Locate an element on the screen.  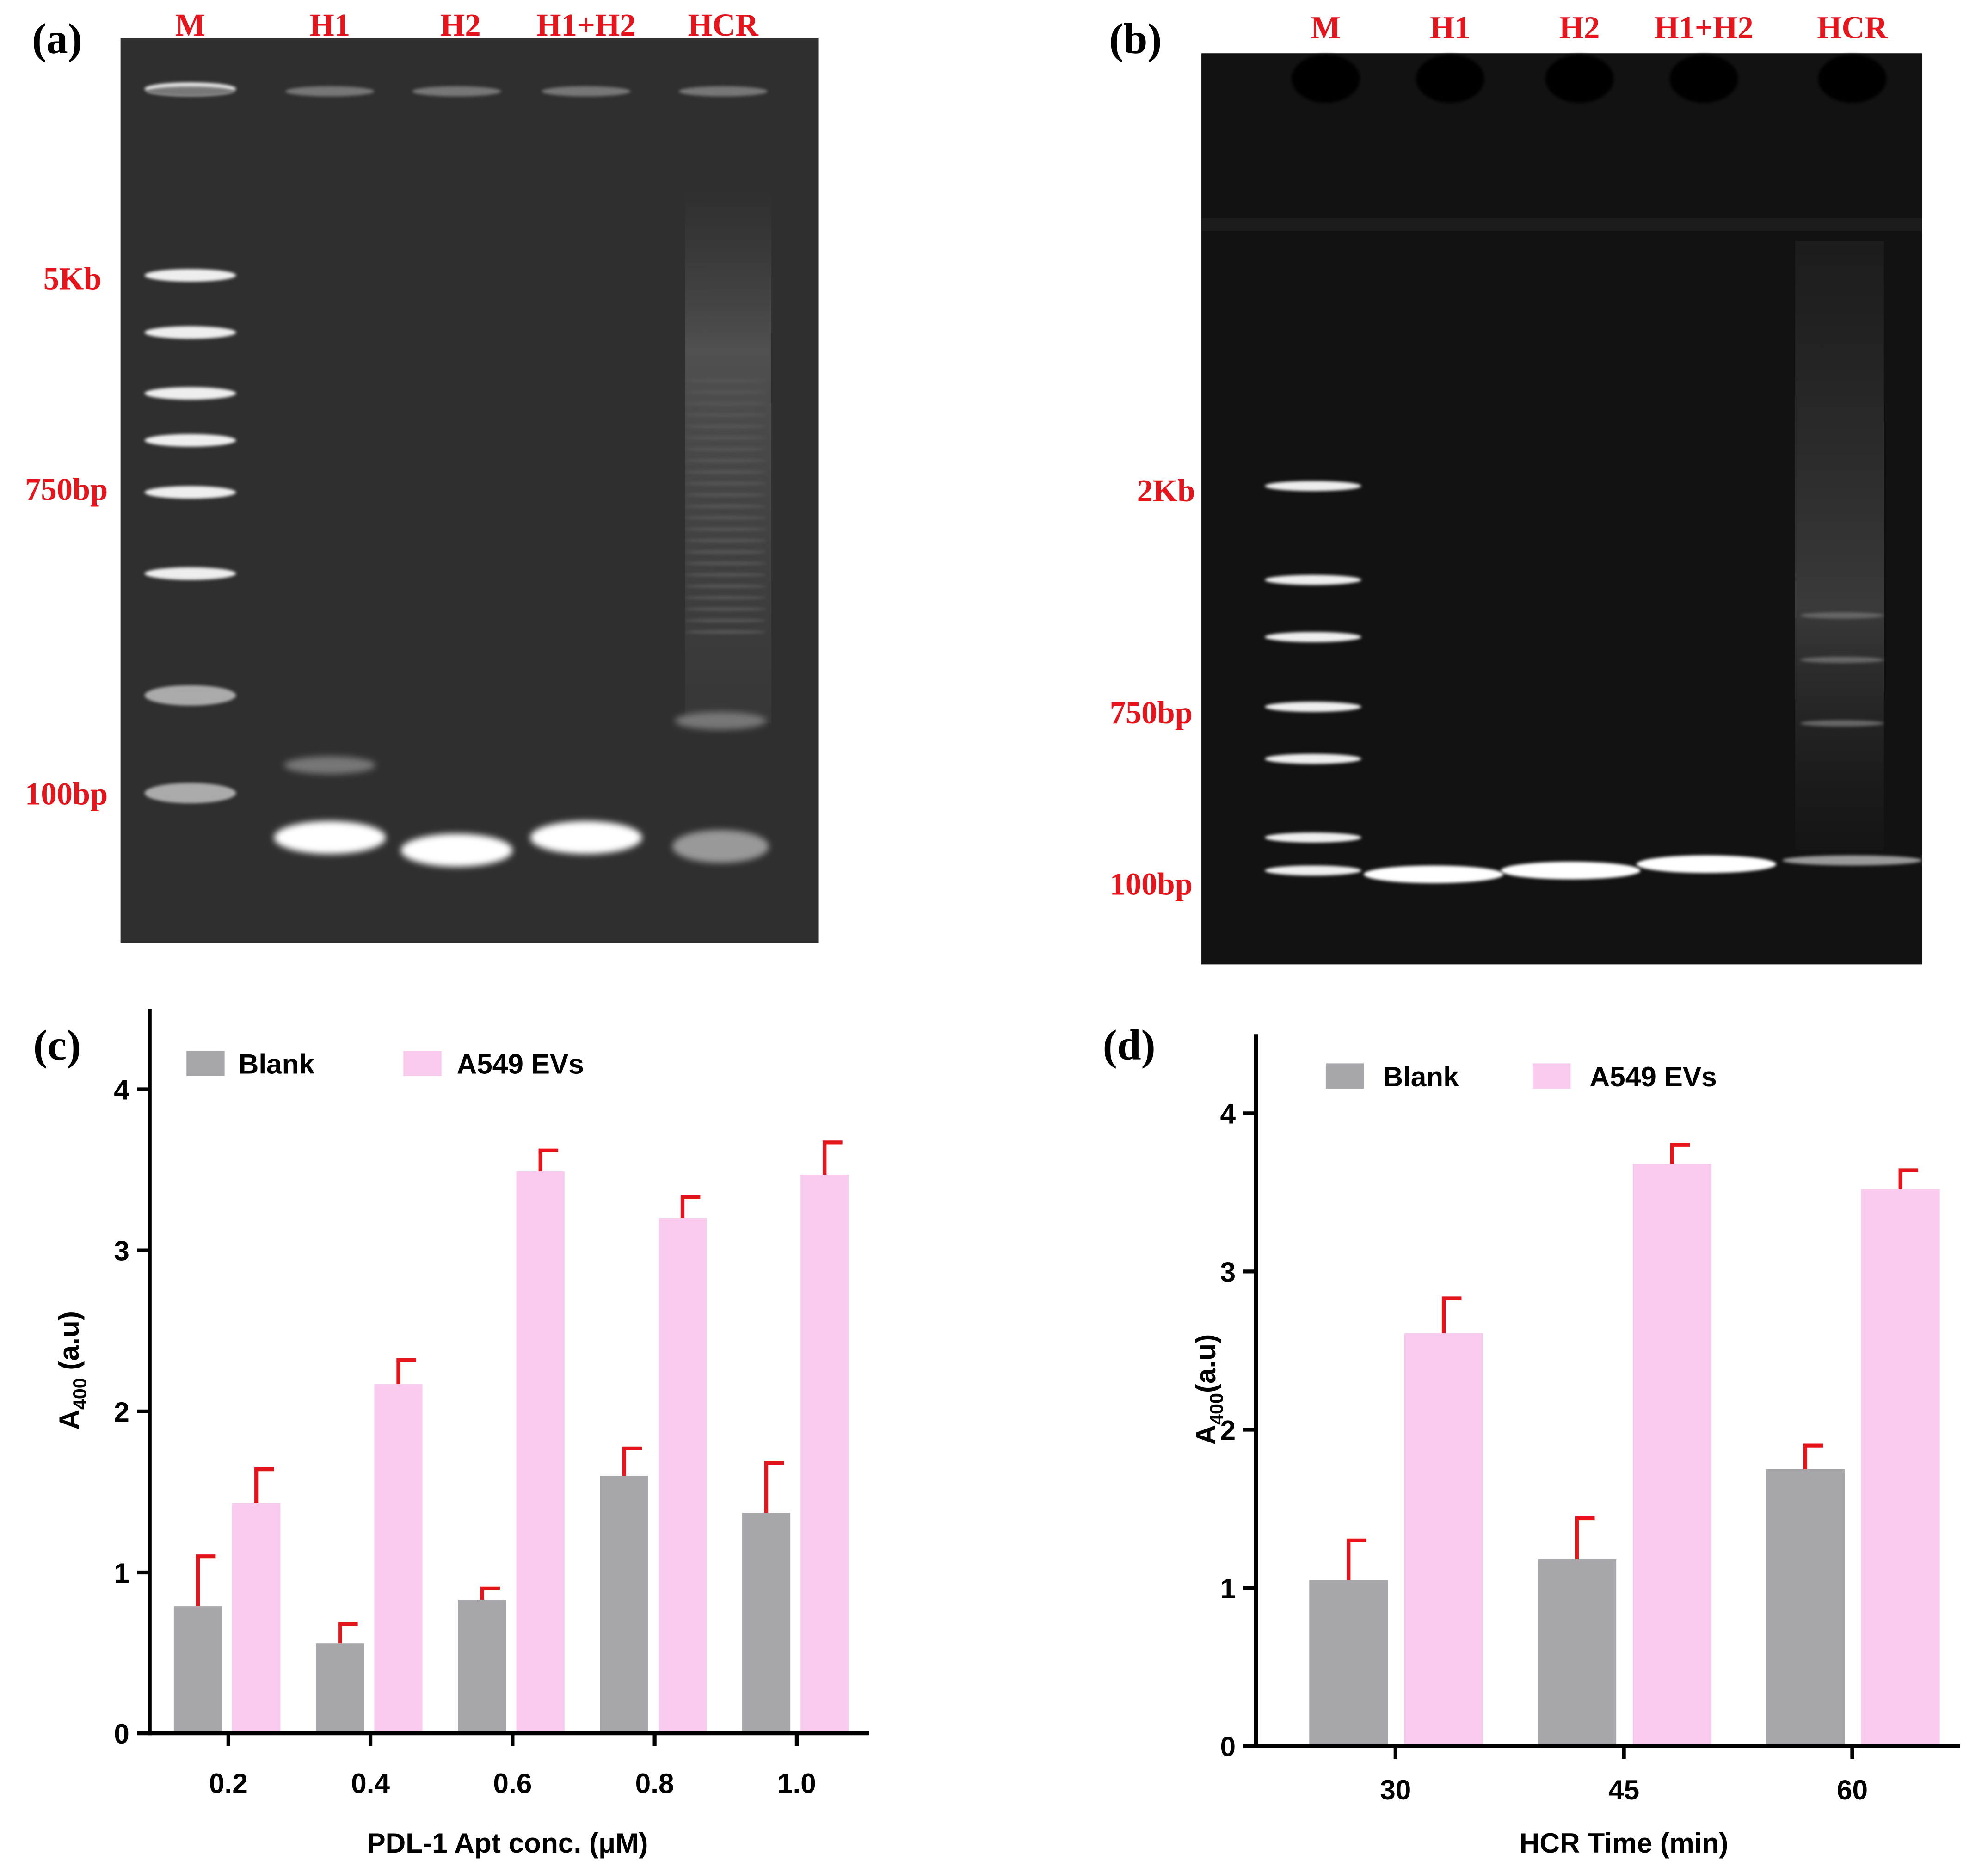
size-marker-label: 5Kb is located at coordinates (72, 278).